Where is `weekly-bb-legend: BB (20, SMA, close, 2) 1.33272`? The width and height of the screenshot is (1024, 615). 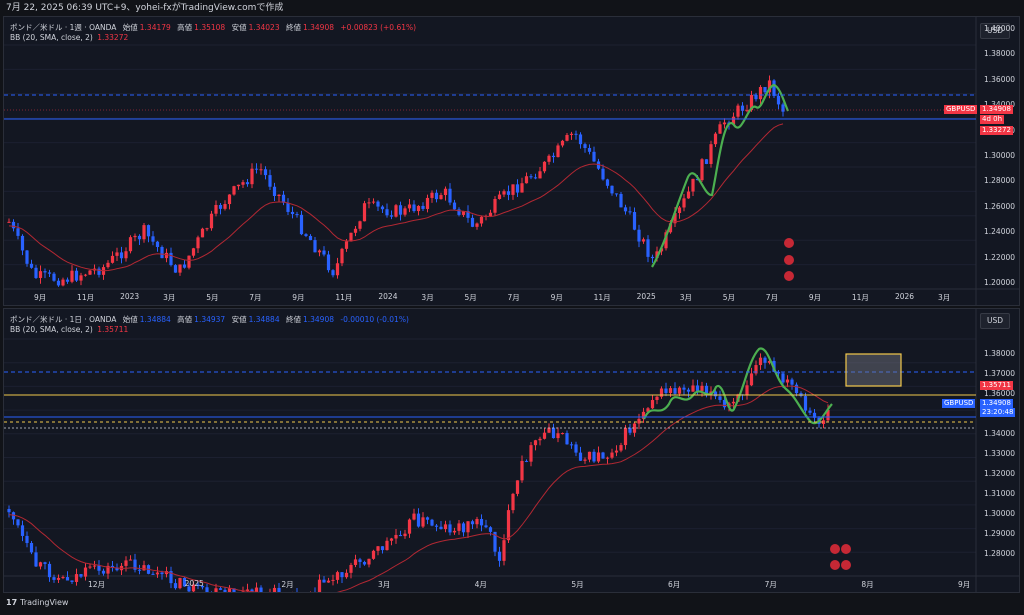
weekly-bb-legend: BB (20, SMA, close, 2) 1.33272 is located at coordinates (69, 37).